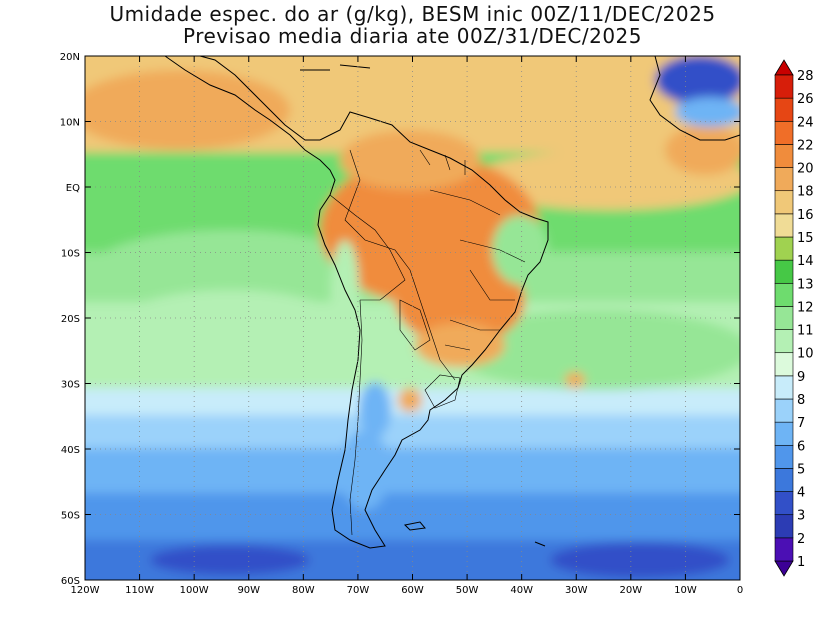 The width and height of the screenshot is (825, 637). Describe the element at coordinates (575, 380) in the screenshot. I see `field-atlantic-spot` at that location.